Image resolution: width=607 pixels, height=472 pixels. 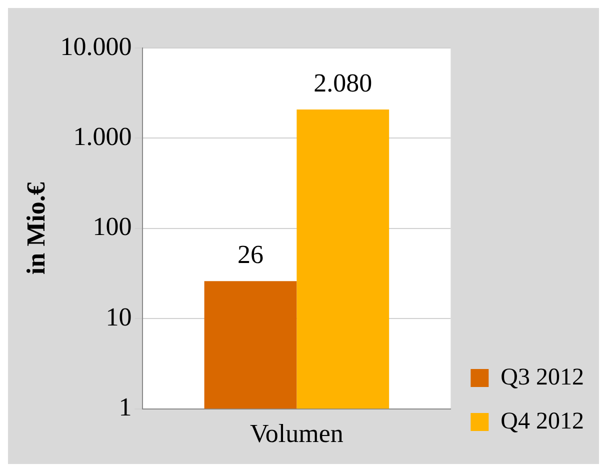 I want to click on data-label: 26, so click(x=250, y=254).